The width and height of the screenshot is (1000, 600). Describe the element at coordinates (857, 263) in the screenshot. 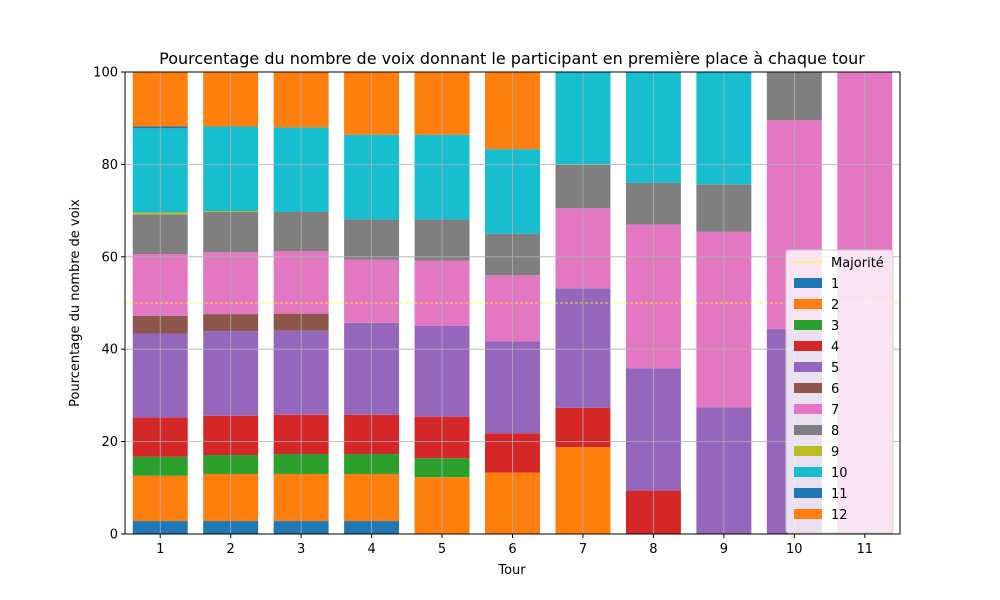

I see `legend-label-majorite: Majorité` at that location.